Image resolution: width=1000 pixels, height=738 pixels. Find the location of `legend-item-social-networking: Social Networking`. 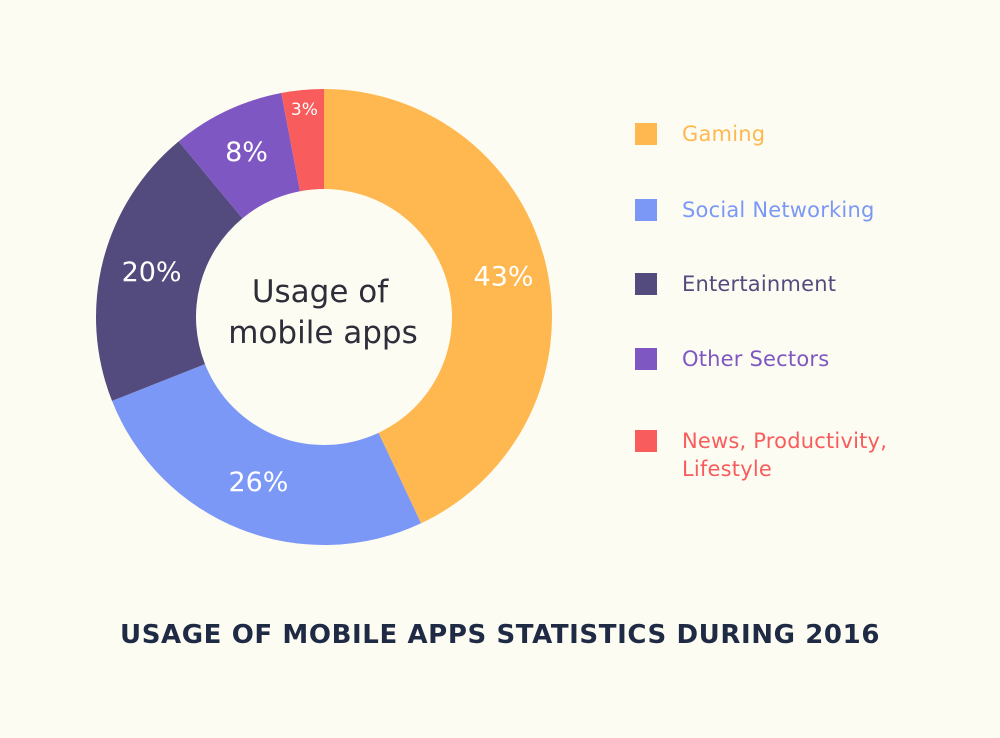

legend-item-social-networking: Social Networking is located at coordinates (755, 210).